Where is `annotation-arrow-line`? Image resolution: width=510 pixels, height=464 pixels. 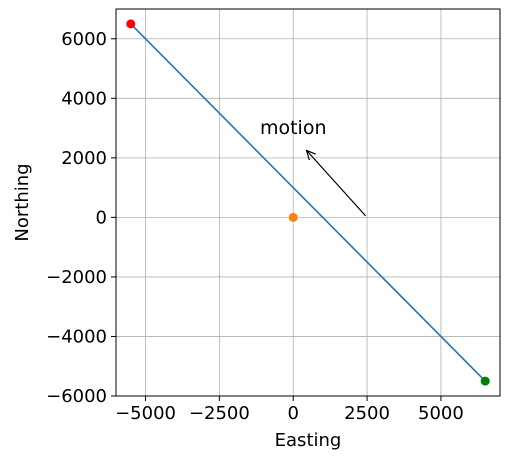 annotation-arrow-line is located at coordinates (336, 183).